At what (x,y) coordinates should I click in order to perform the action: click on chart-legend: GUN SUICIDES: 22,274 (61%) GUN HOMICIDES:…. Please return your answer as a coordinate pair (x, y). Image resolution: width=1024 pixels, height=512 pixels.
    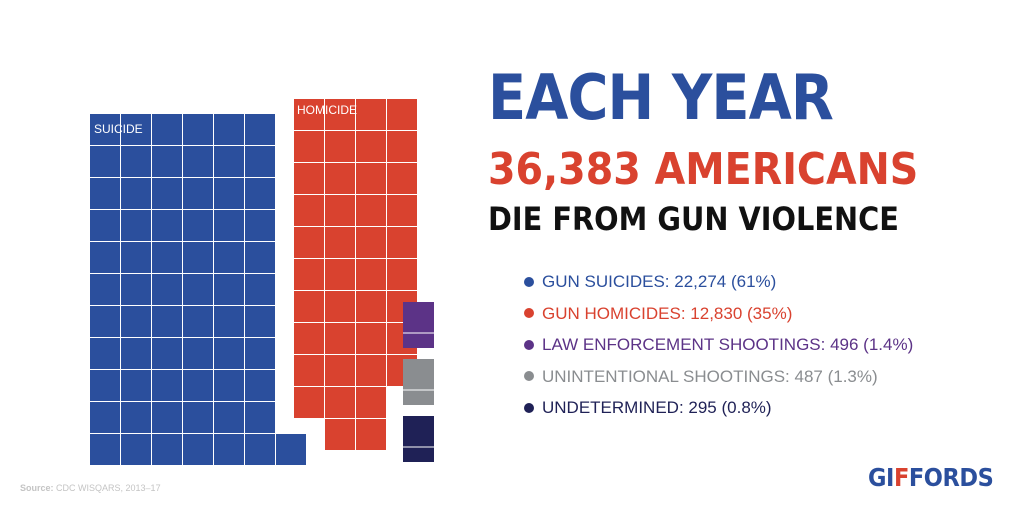
    Looking at the image, I should click on (718, 345).